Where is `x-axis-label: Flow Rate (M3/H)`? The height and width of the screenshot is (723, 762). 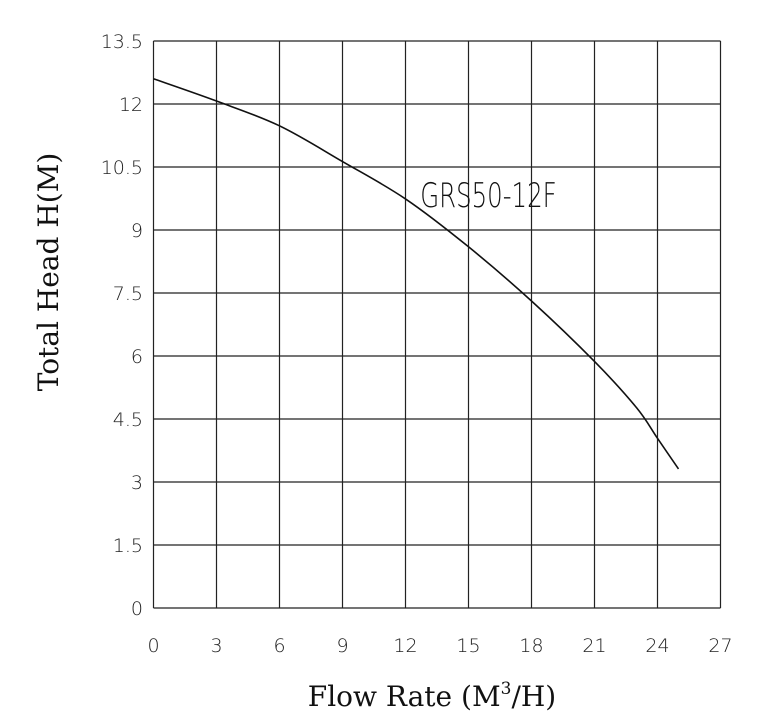
x-axis-label: Flow Rate (M3/H) is located at coordinates (432, 696).